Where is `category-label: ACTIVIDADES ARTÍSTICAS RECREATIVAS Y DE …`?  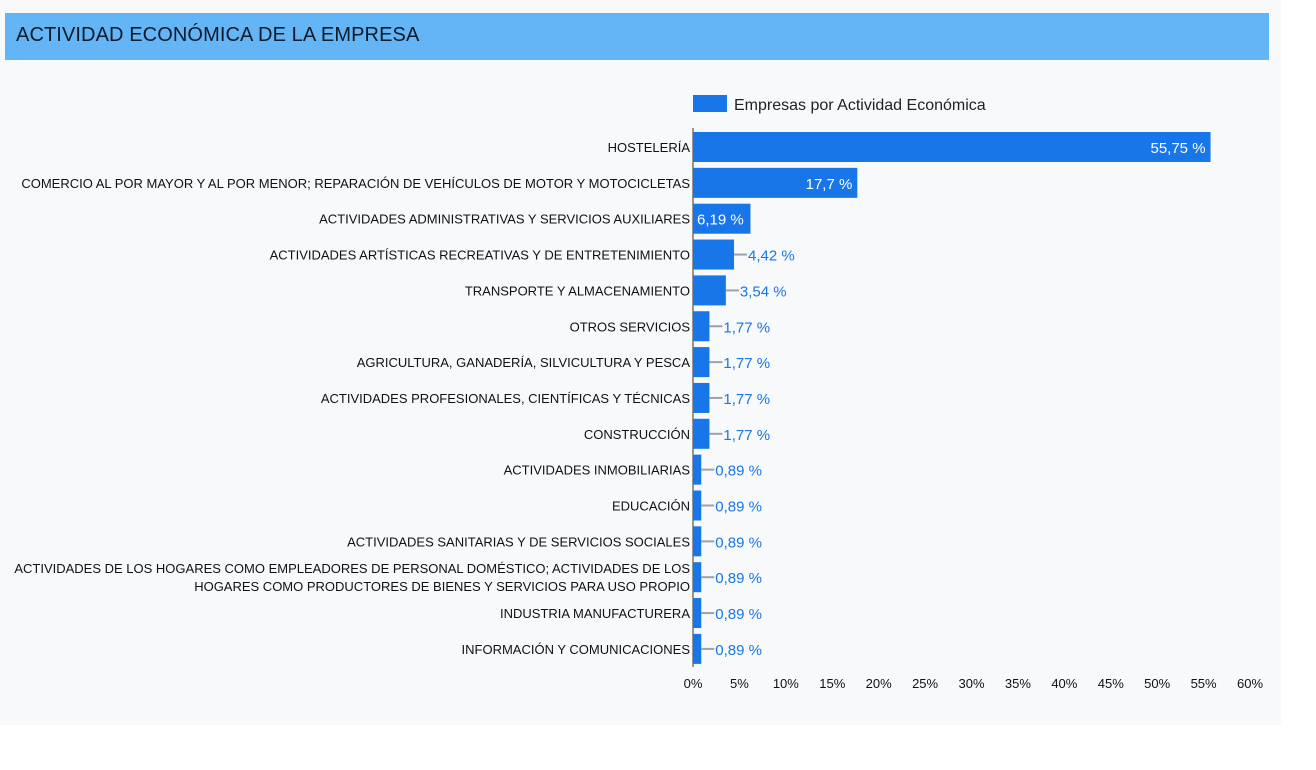 category-label: ACTIVIDADES ARTÍSTICAS RECREATIVAS Y DE … is located at coordinates (480, 255).